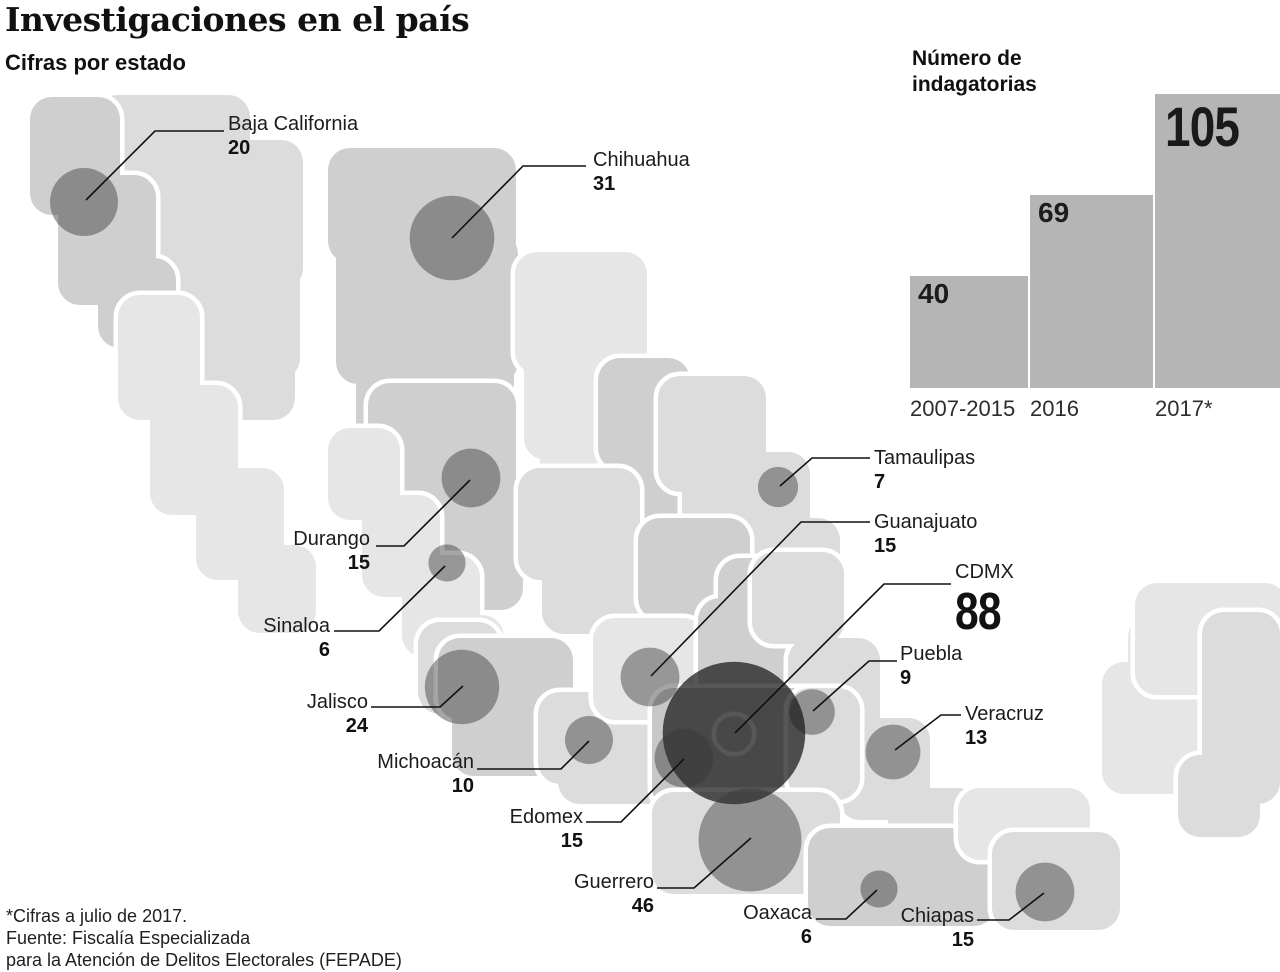  I want to click on bar-chart-title: Número de indagatorias, so click(974, 72).